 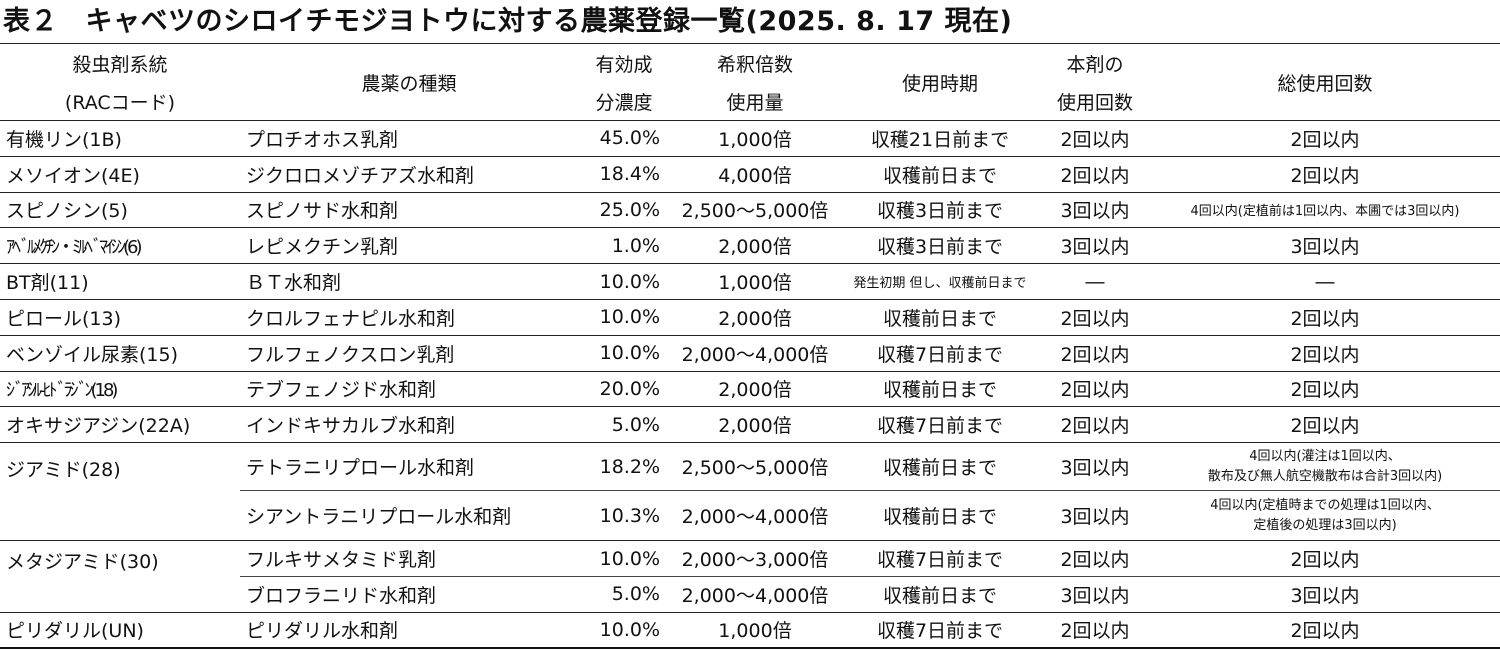 I want to click on cell-system: スピノシン(5), so click(x=120, y=209).